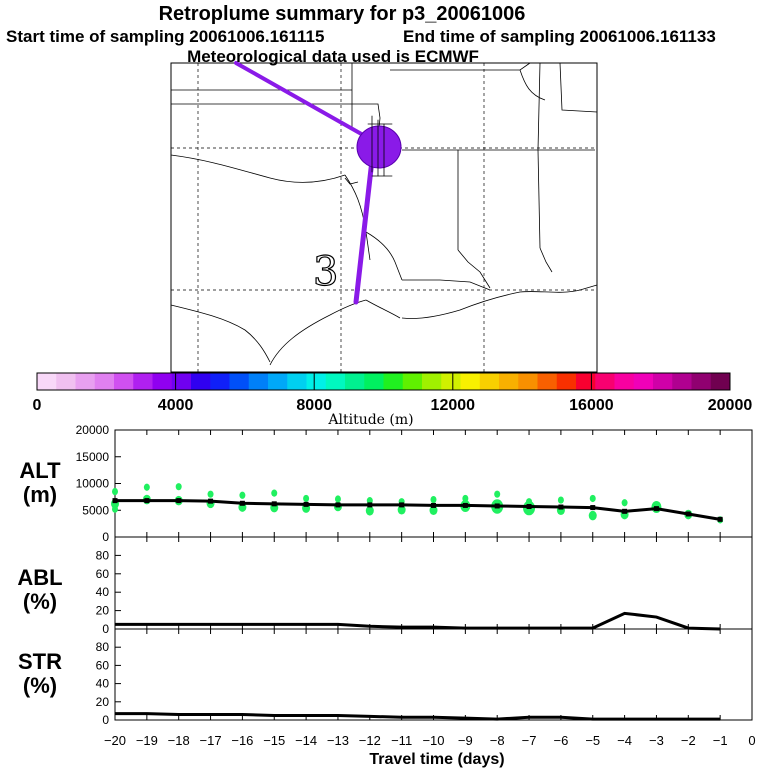 The height and width of the screenshot is (768, 768). I want to click on x-tick-label: −5, so click(592, 740).